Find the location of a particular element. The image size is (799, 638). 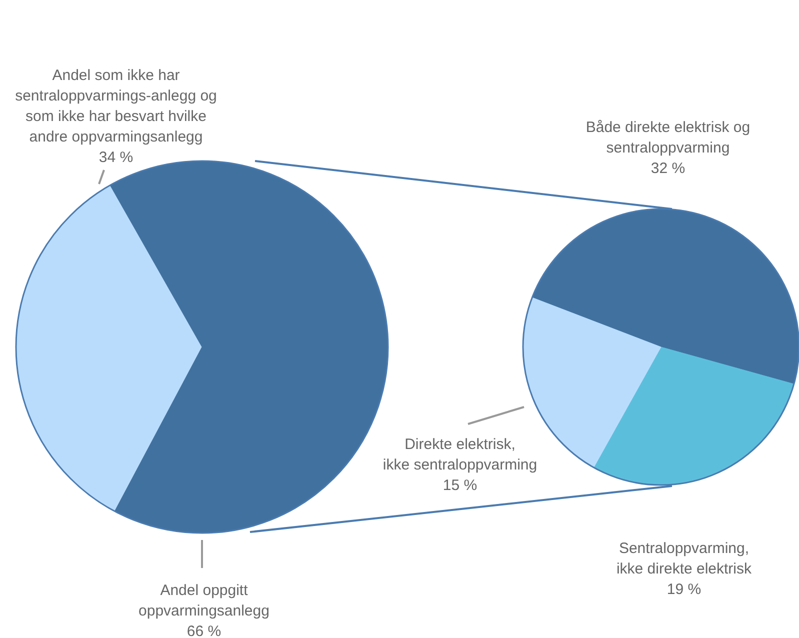

data-label: 66 % is located at coordinates (204, 630).